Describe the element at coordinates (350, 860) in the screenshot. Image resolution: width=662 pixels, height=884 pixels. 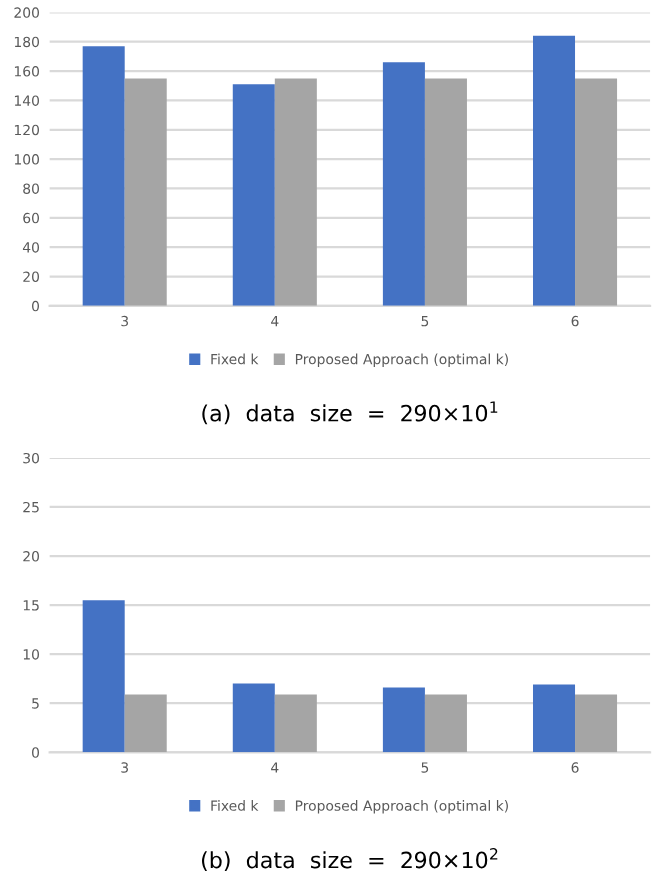
I see `text: (b) data size = 290×10$^{2}$` at that location.